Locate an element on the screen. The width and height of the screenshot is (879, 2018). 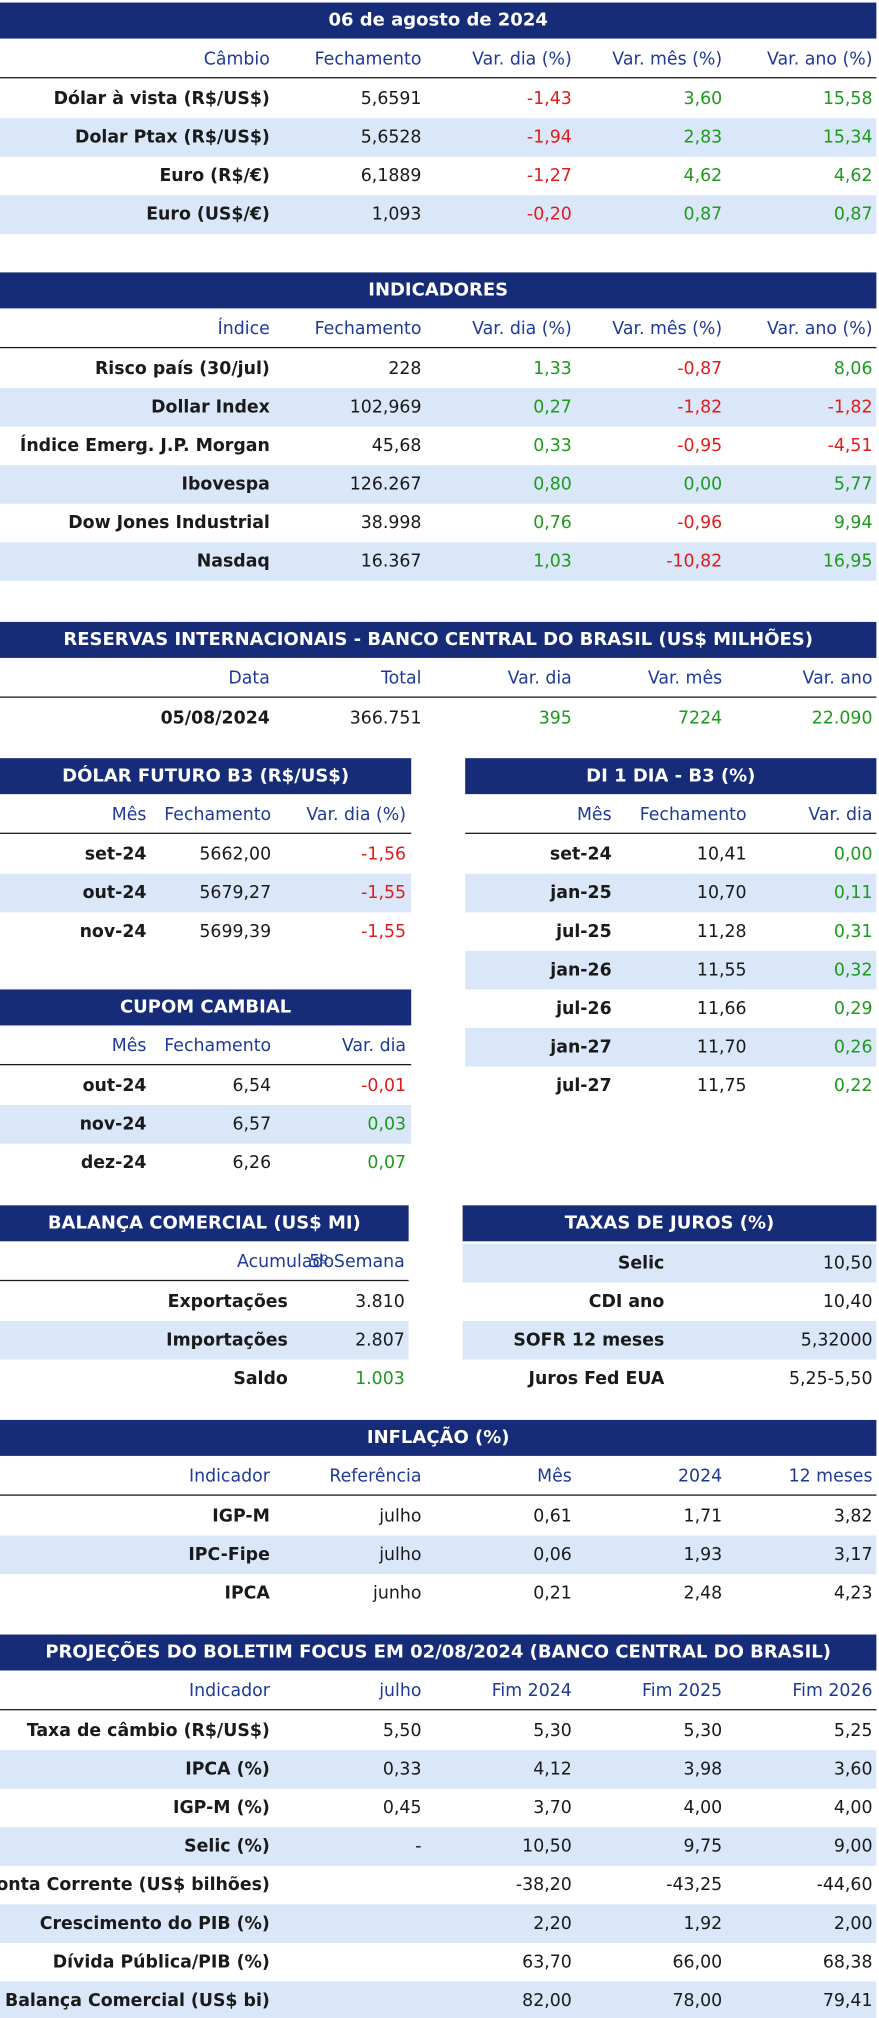
table-row: Dívida Pública/PIB (%) 63,70 66,00 68,38 is located at coordinates (438, 1962).